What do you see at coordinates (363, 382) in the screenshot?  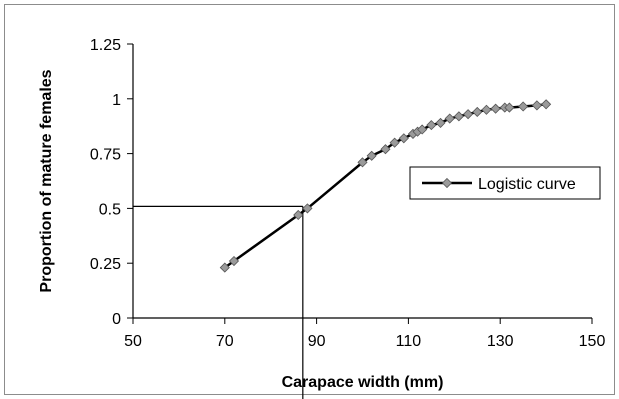 I see `x-axis-title: Carapace width (mm)` at bounding box center [363, 382].